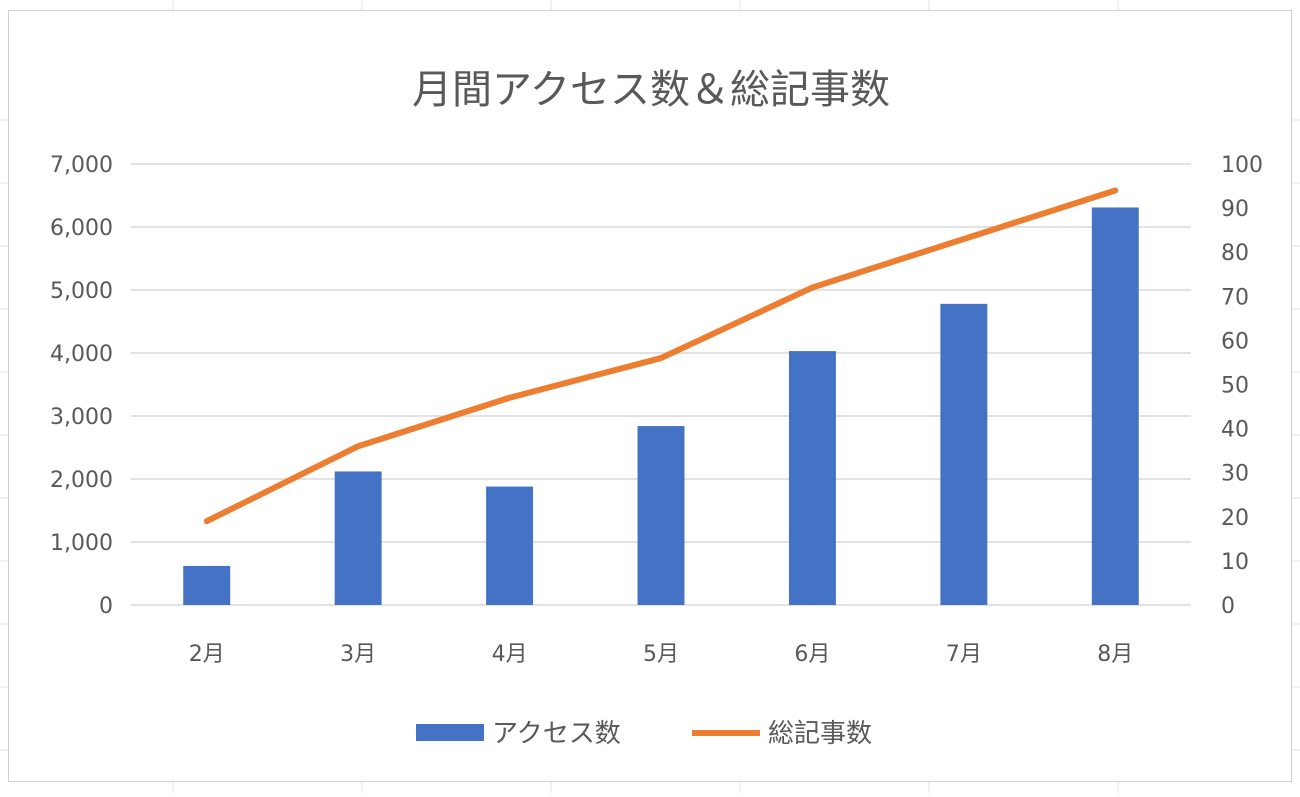 The width and height of the screenshot is (1300, 797). Describe the element at coordinates (812, 654) in the screenshot. I see `x-axis-tick-label: 6月` at that location.